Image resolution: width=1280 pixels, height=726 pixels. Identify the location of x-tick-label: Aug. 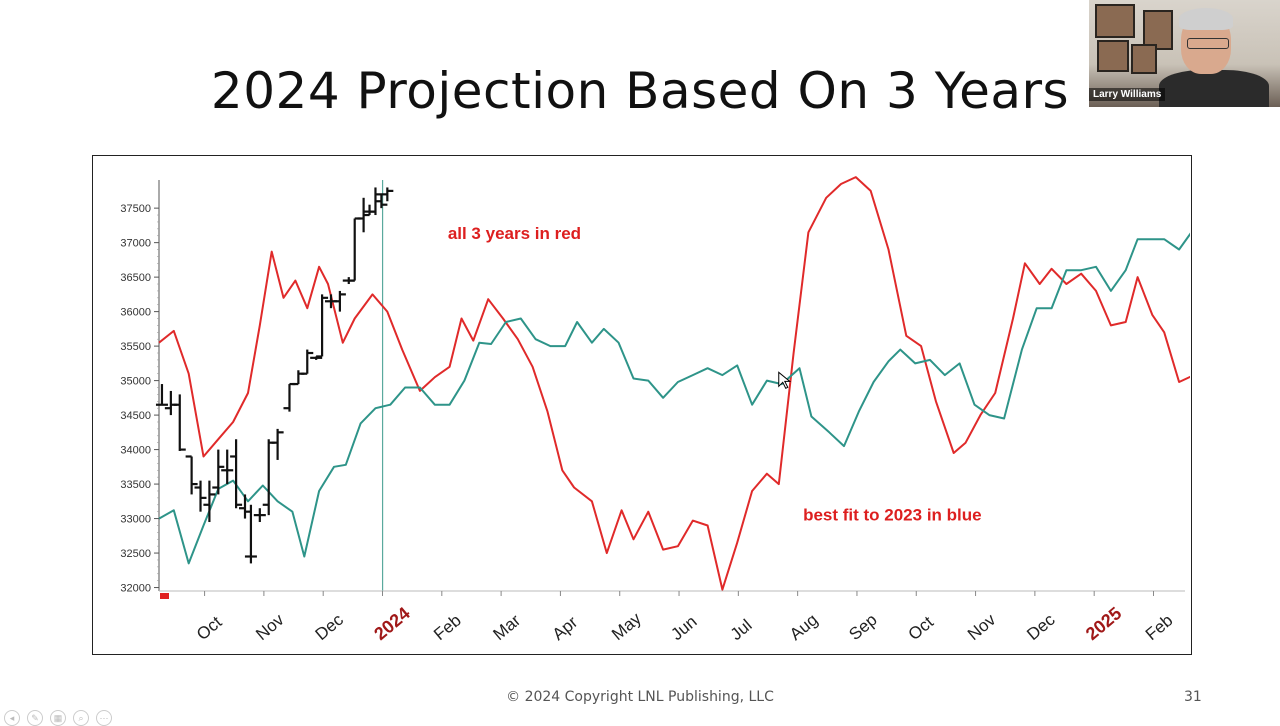
(803, 627).